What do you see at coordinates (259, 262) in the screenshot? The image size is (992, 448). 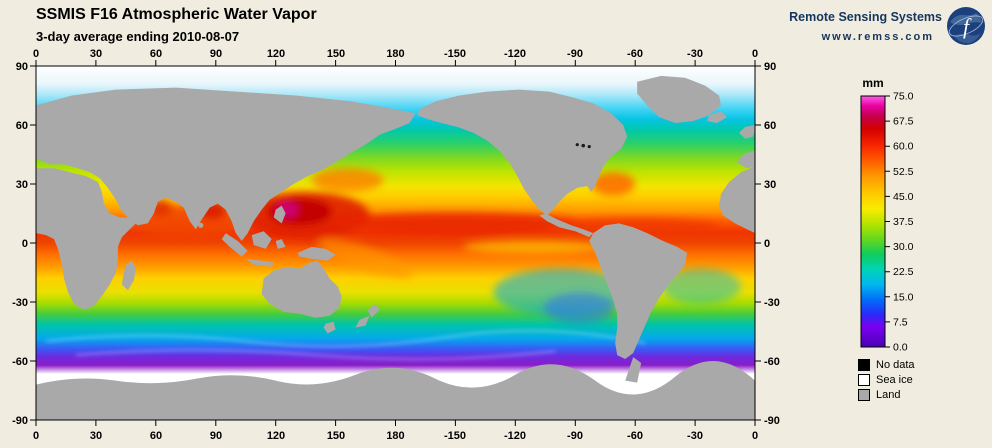 I see `landmass-java` at bounding box center [259, 262].